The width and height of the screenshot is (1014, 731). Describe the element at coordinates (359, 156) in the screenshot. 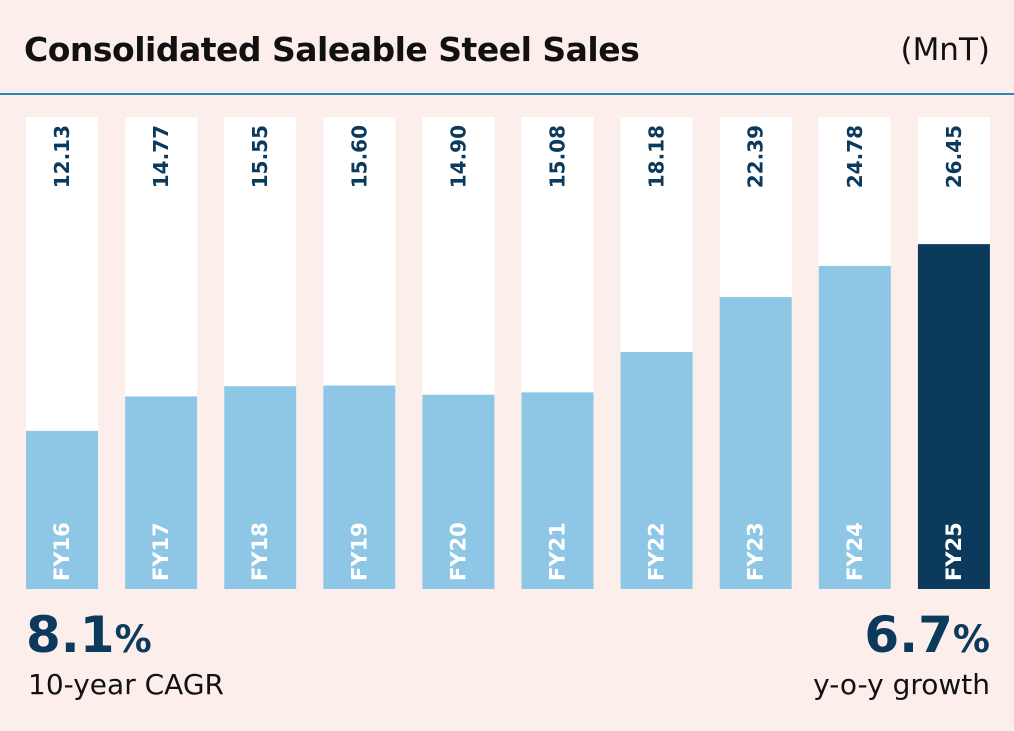

I see `value-label-fy19: 15.60` at that location.